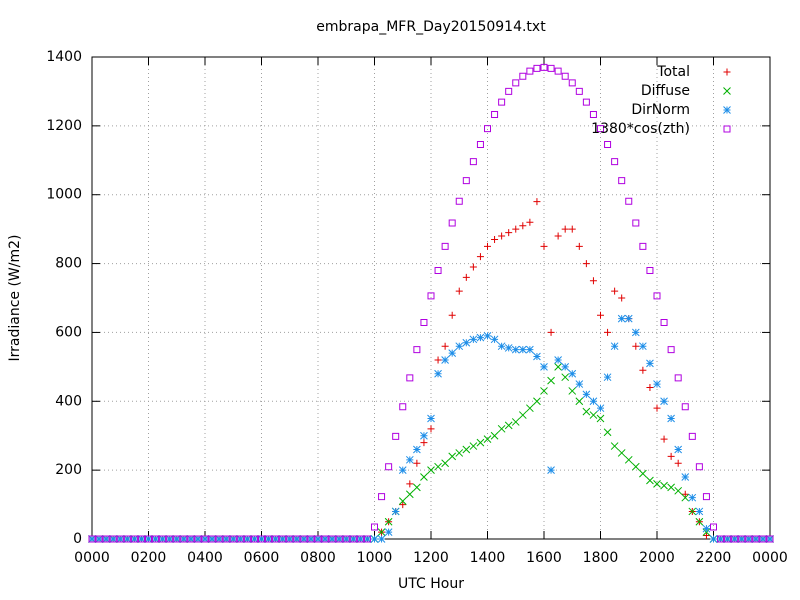 This screenshot has width=800, height=600. Describe the element at coordinates (68, 401) in the screenshot. I see `y-tick-label: 400` at that location.